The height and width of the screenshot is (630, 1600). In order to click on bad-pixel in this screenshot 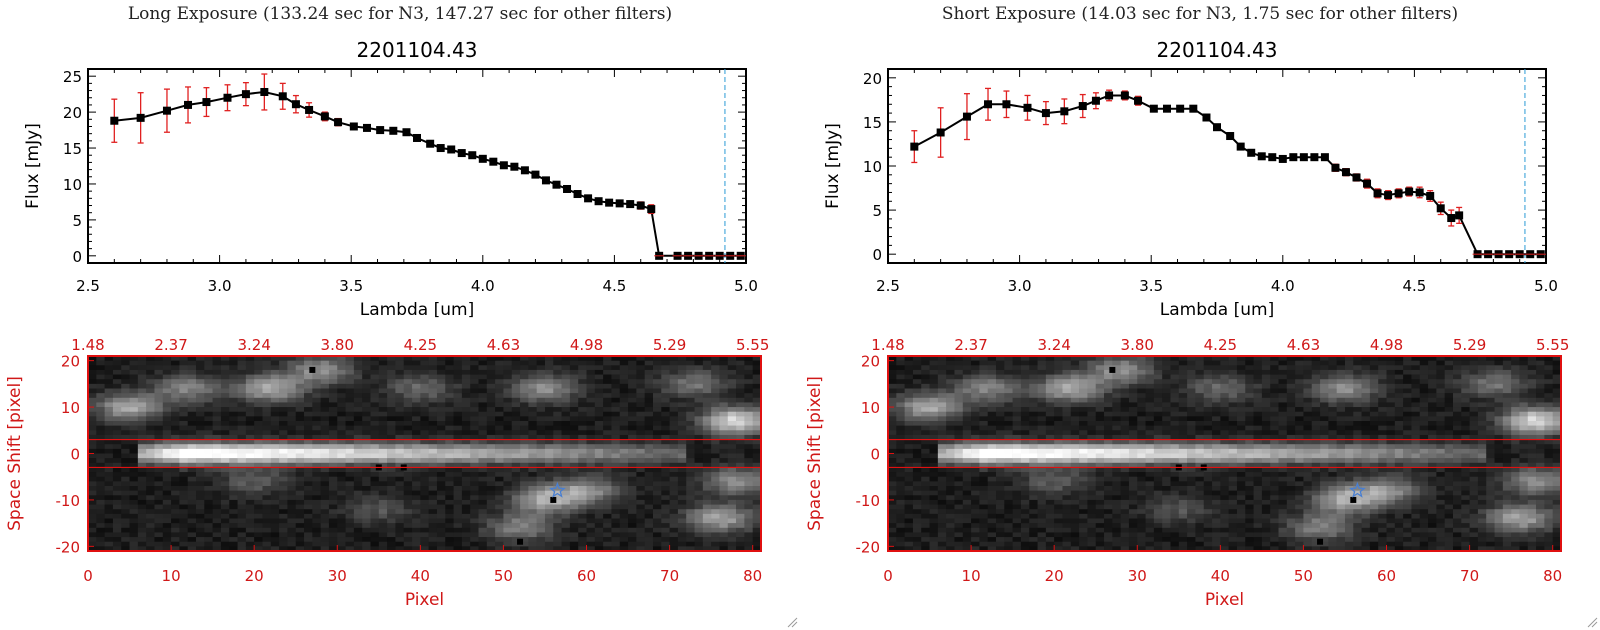, I will do `click(553, 499)`.